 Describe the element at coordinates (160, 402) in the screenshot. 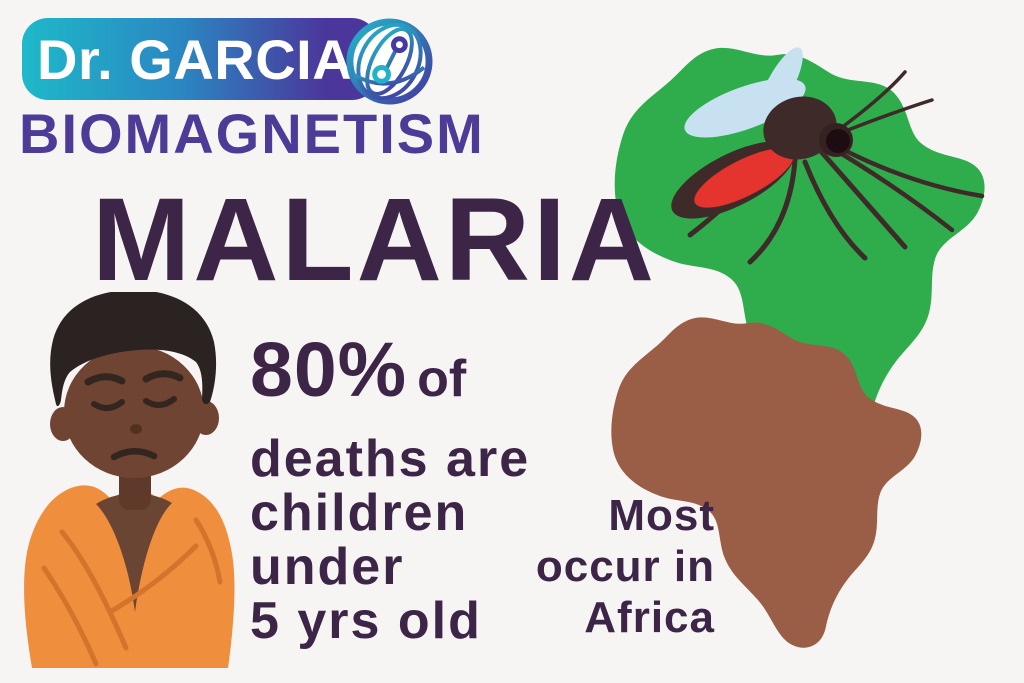

I see `closed-eye-right` at that location.